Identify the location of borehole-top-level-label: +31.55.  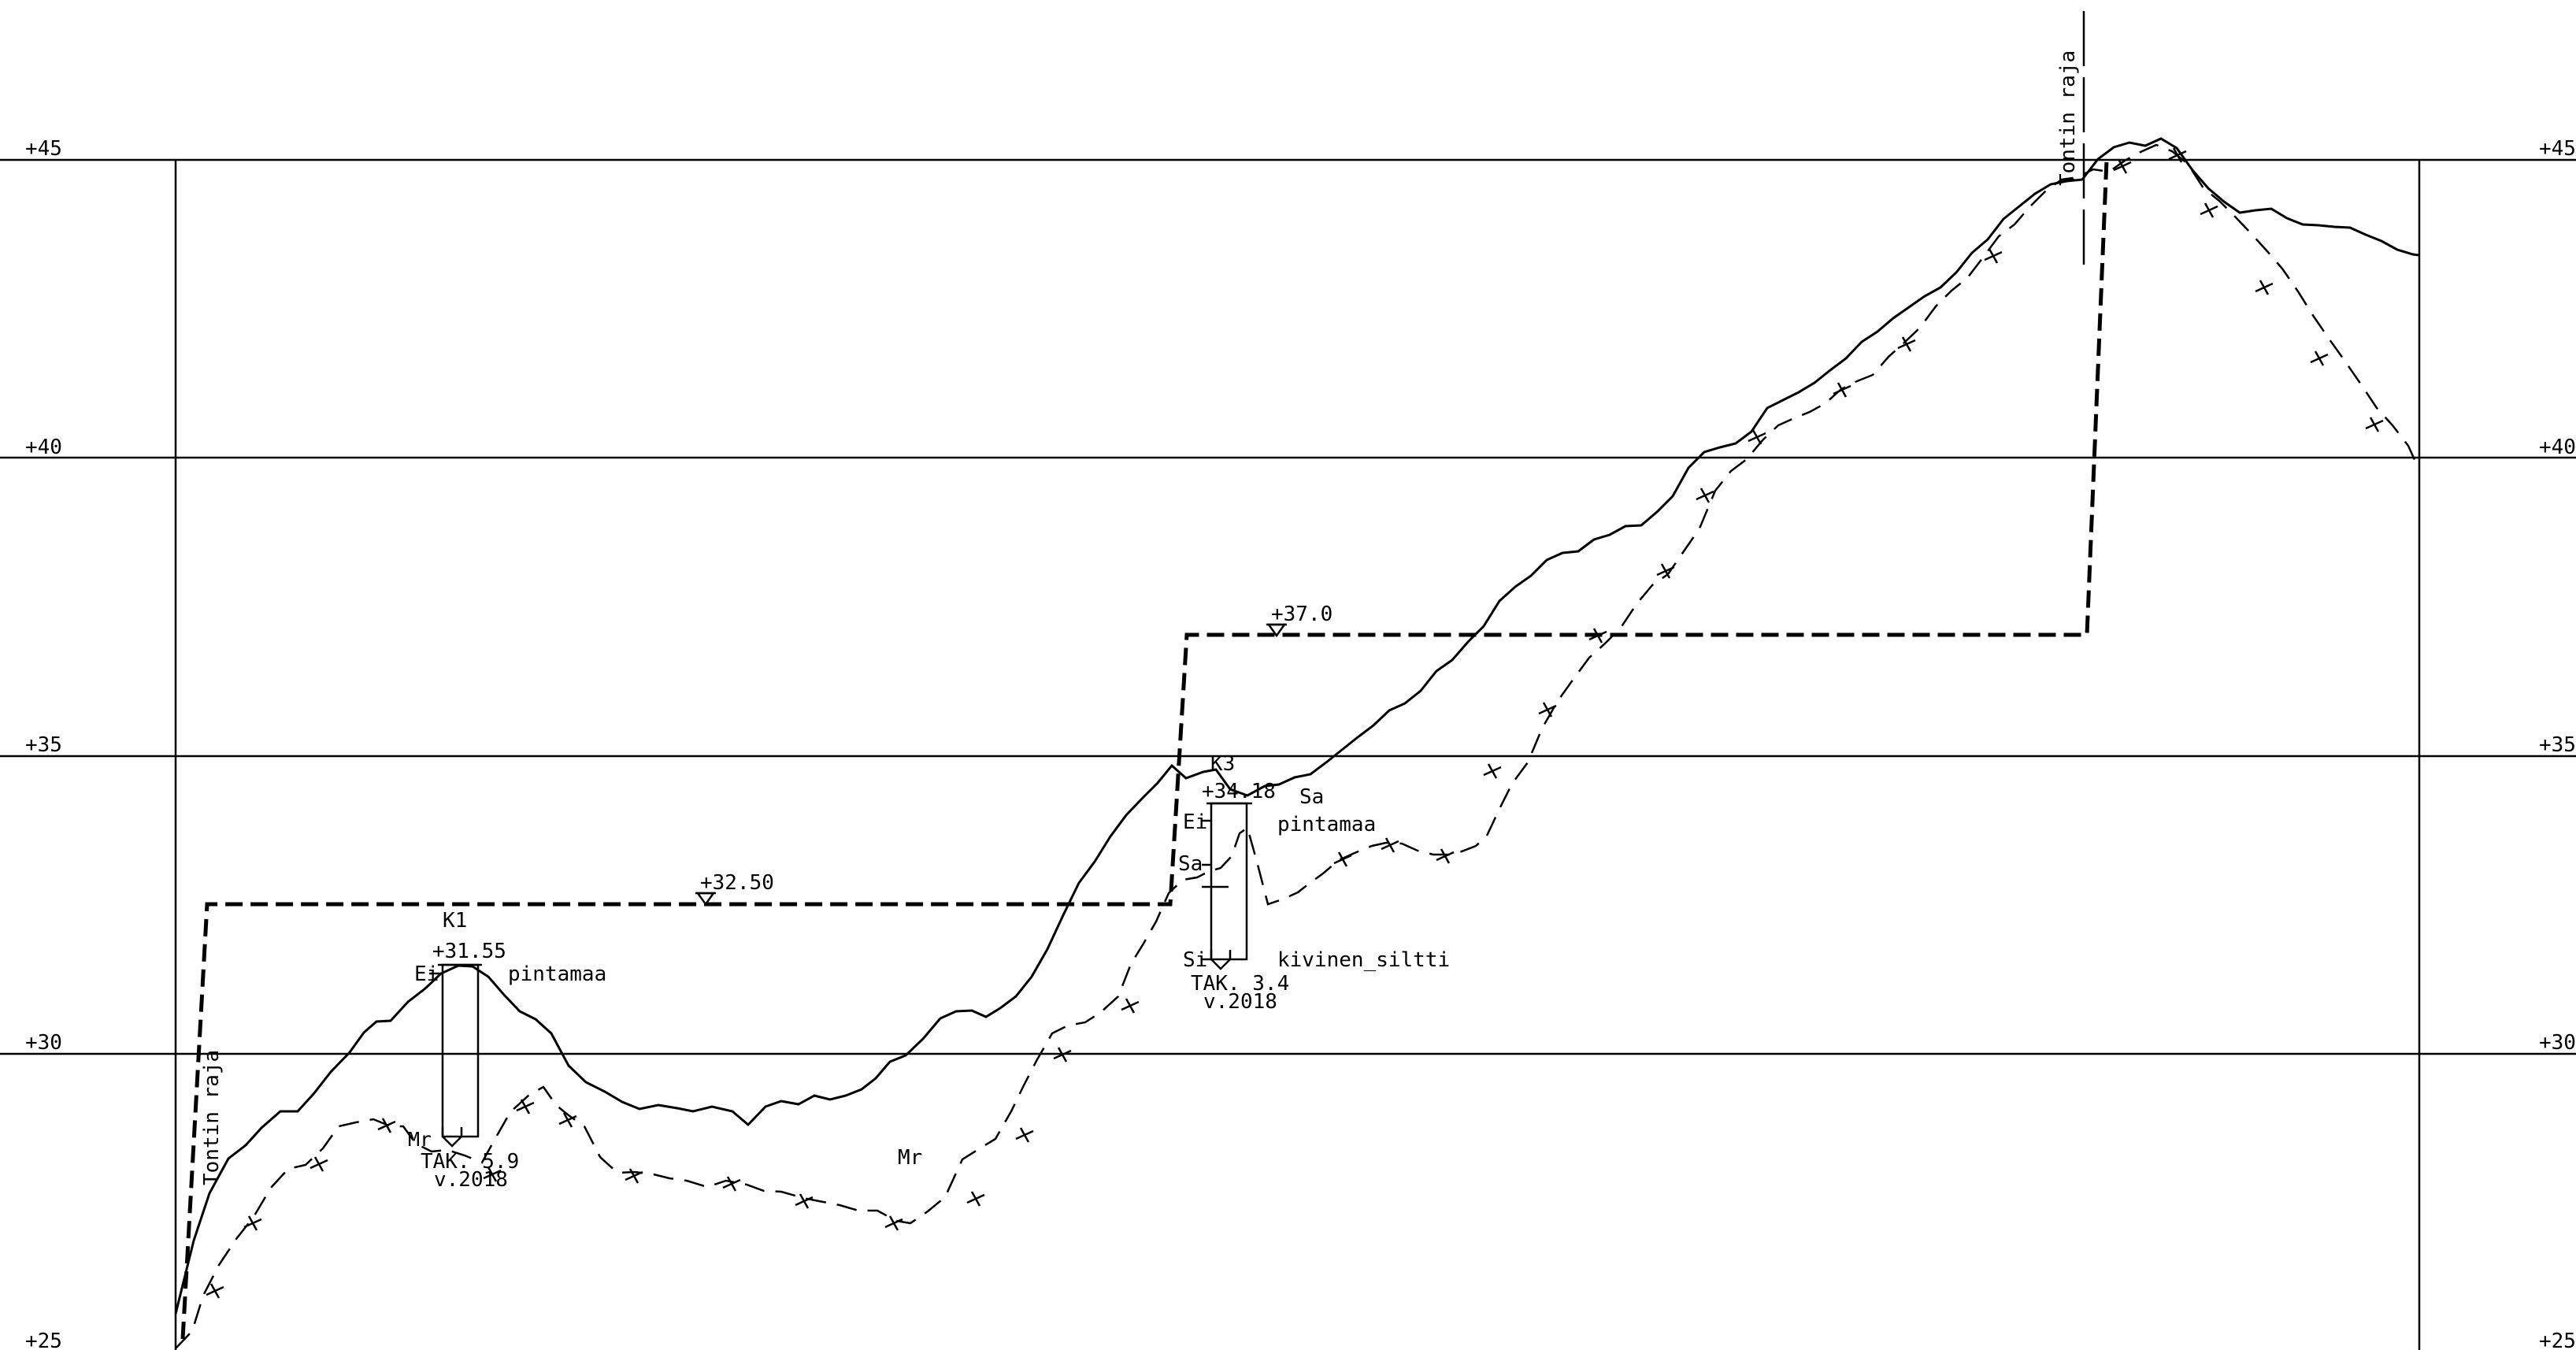
(469, 952).